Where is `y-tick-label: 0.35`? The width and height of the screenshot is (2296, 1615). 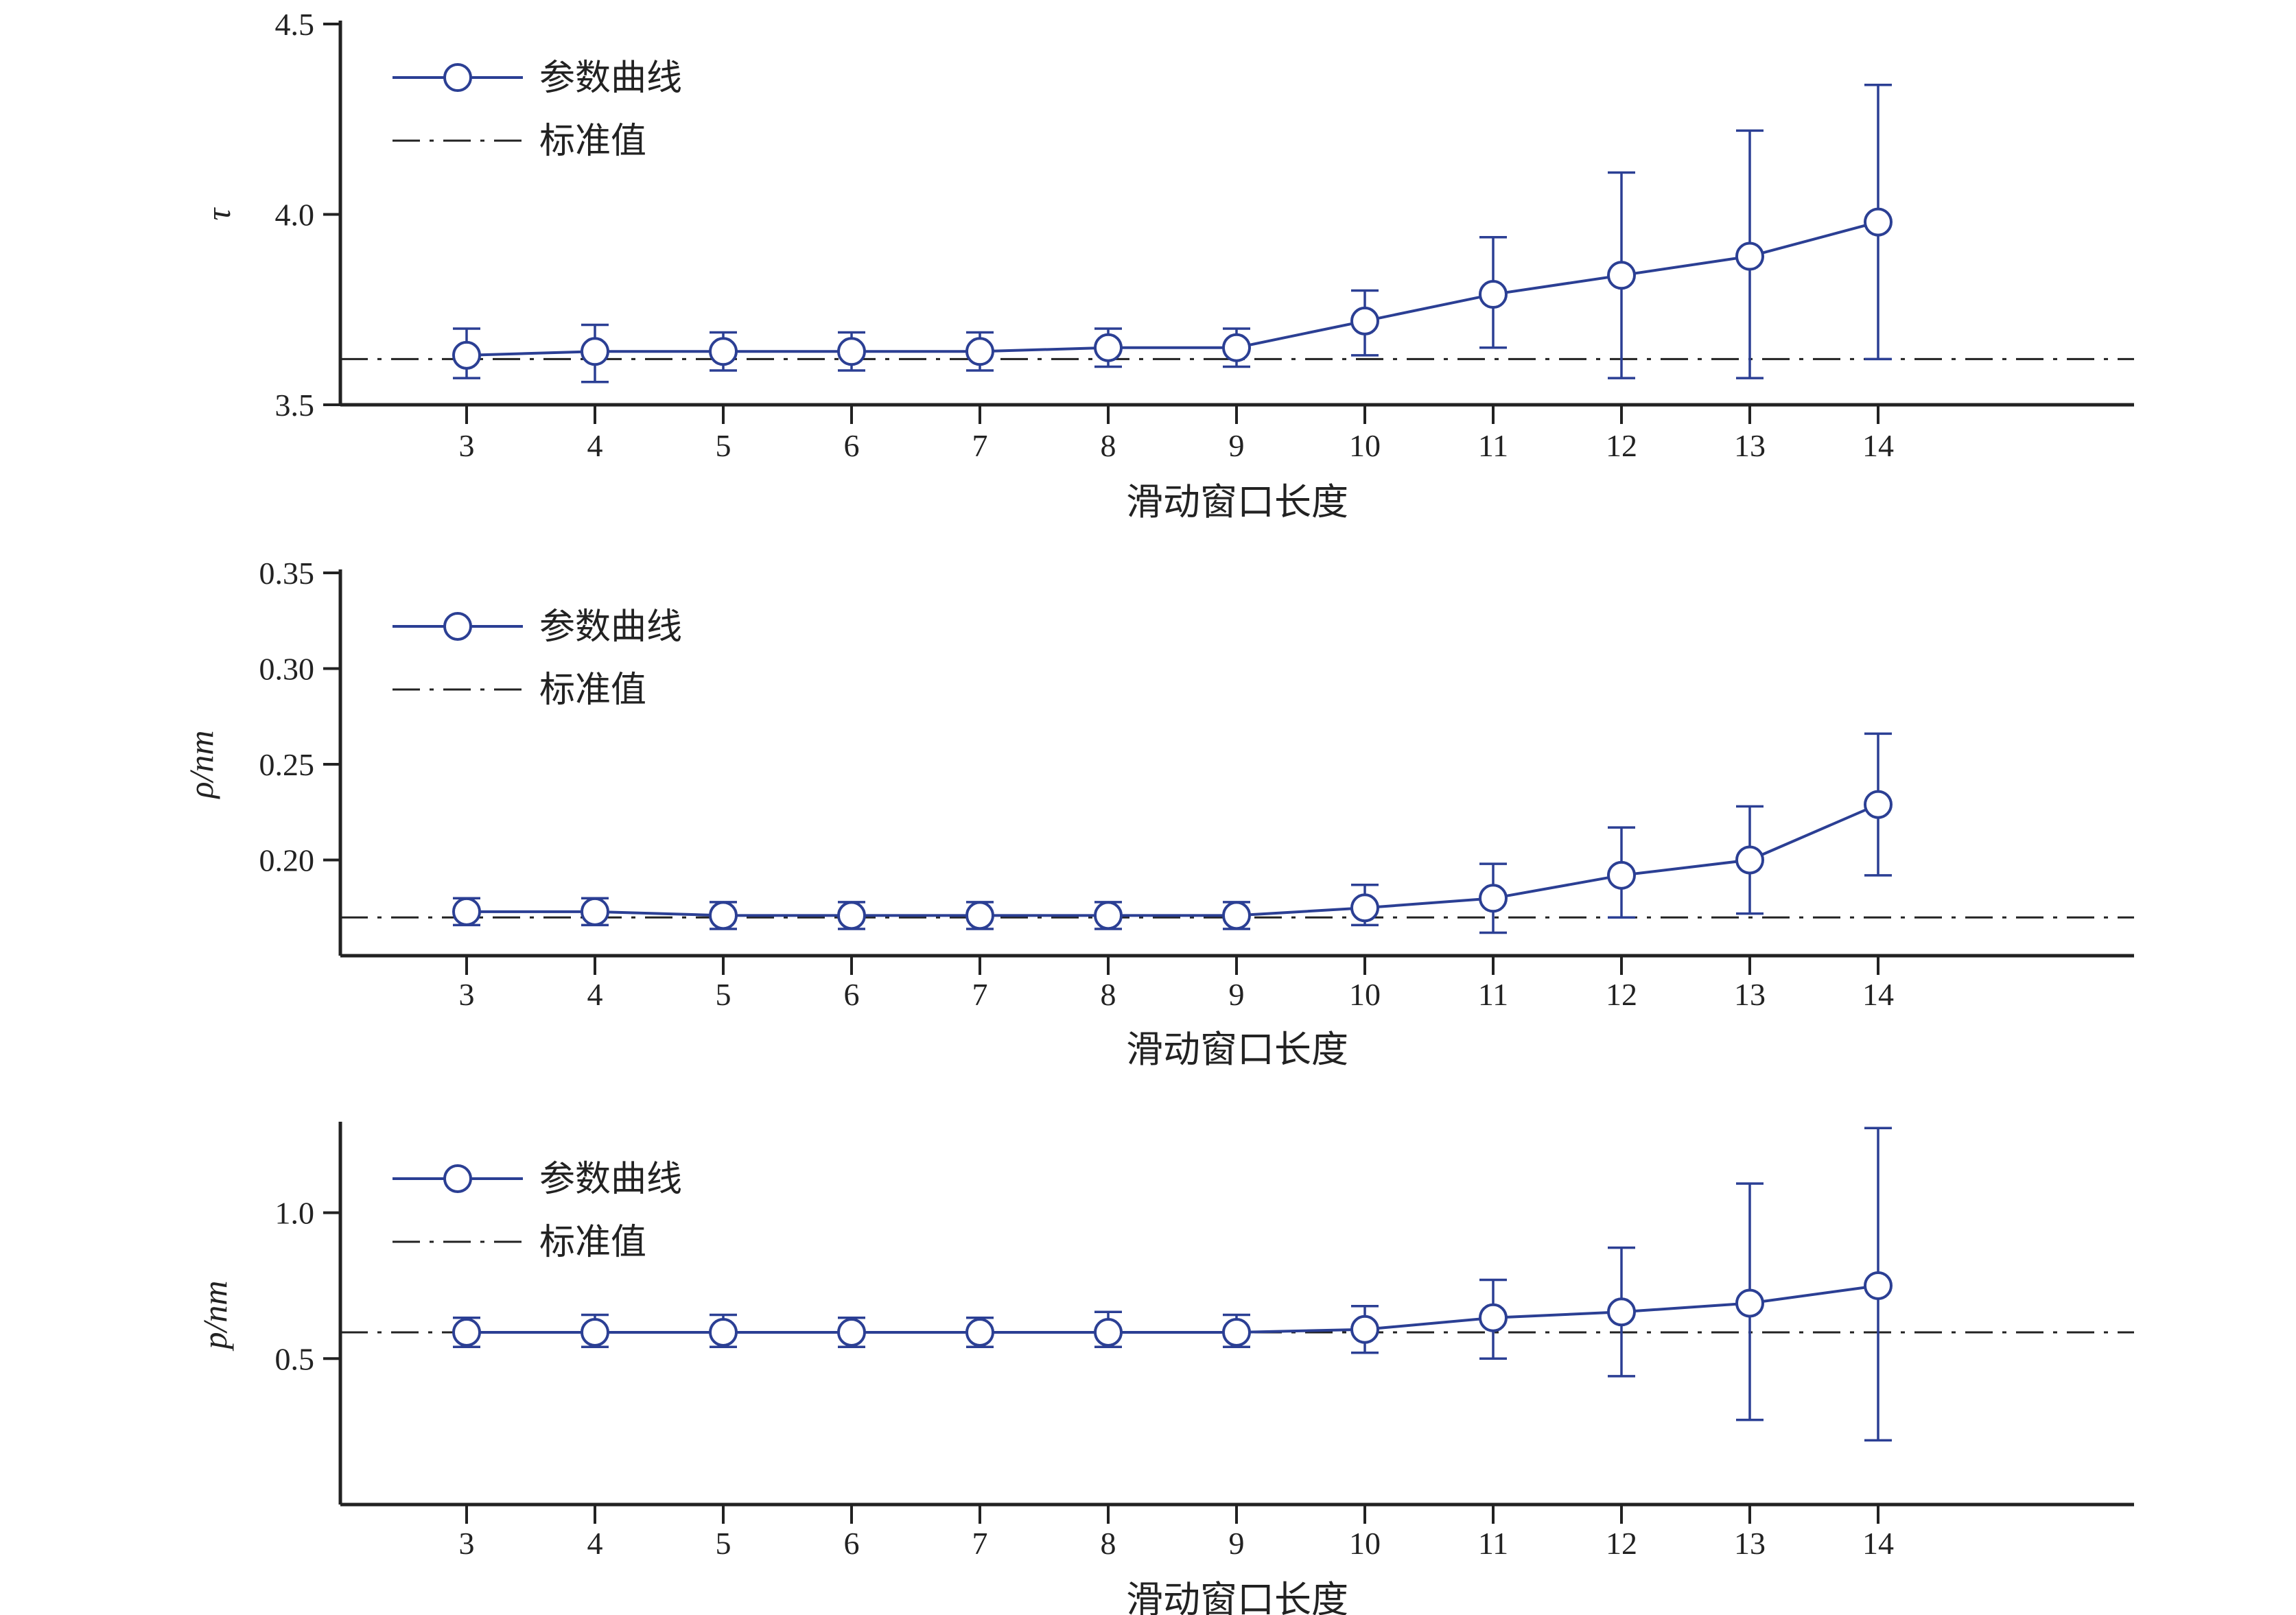
y-tick-label: 0.35 is located at coordinates (287, 573).